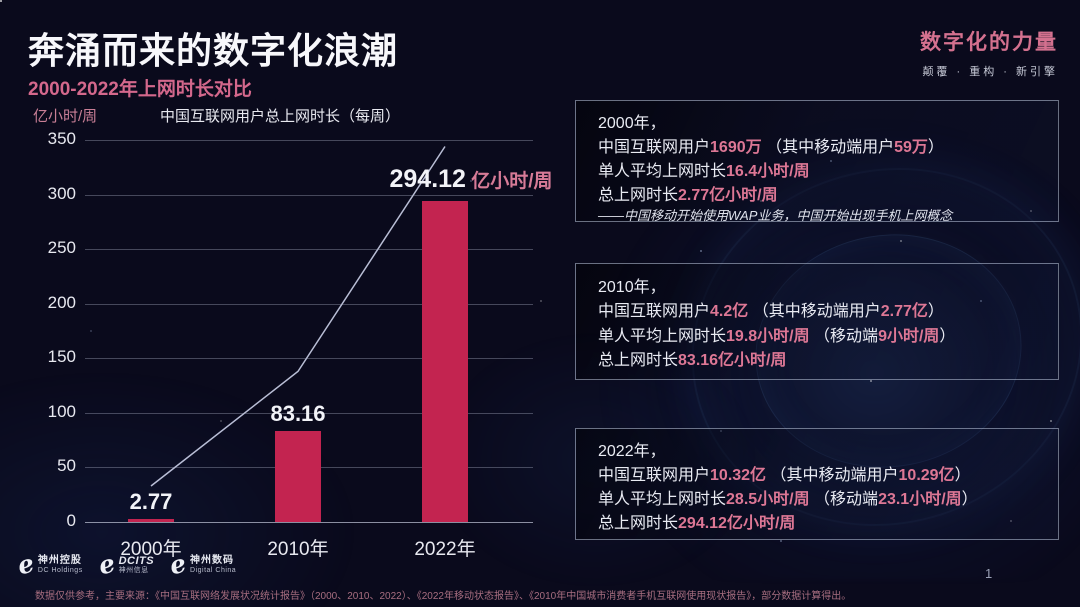 The height and width of the screenshot is (607, 1080). I want to click on info-box-line: 总上网时长2.77亿小时/周, so click(688, 195).